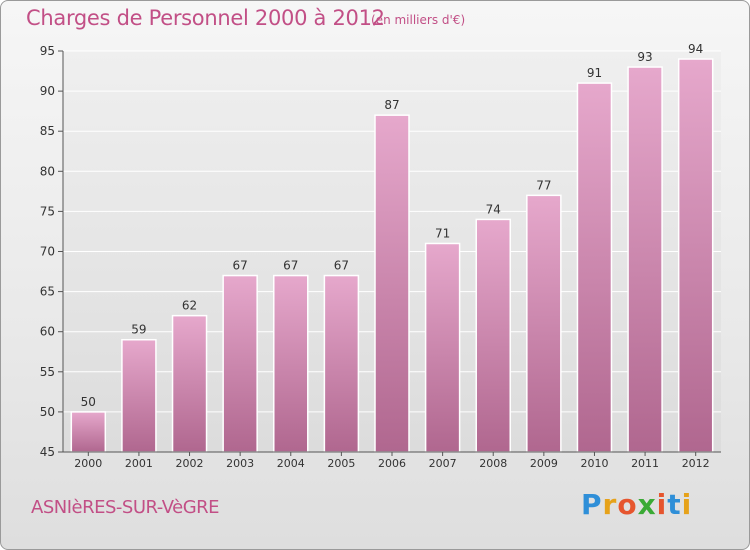 The height and width of the screenshot is (550, 750). Describe the element at coordinates (139, 463) in the screenshot. I see `x-tick-label: 2001` at that location.